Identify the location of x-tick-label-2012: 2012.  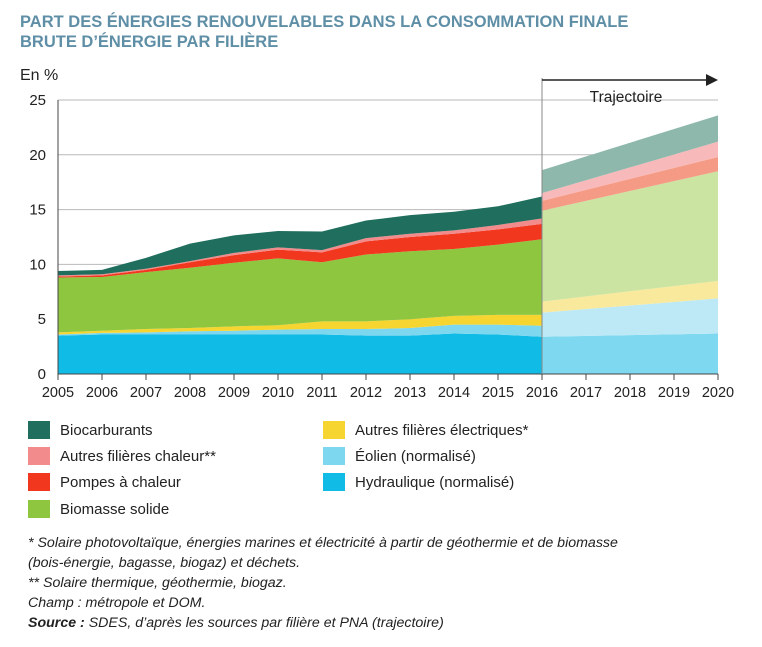
(366, 393).